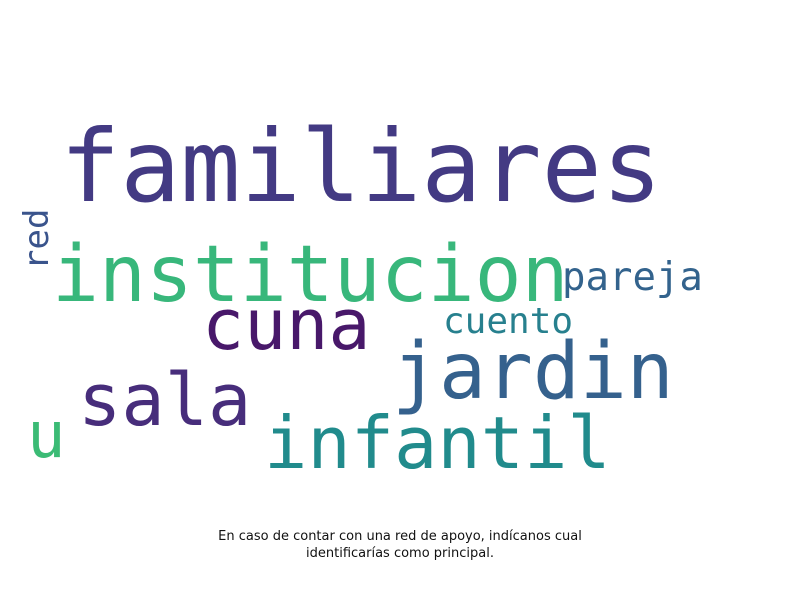  What do you see at coordinates (632, 277) in the screenshot?
I see `word-pareja: pareja` at bounding box center [632, 277].